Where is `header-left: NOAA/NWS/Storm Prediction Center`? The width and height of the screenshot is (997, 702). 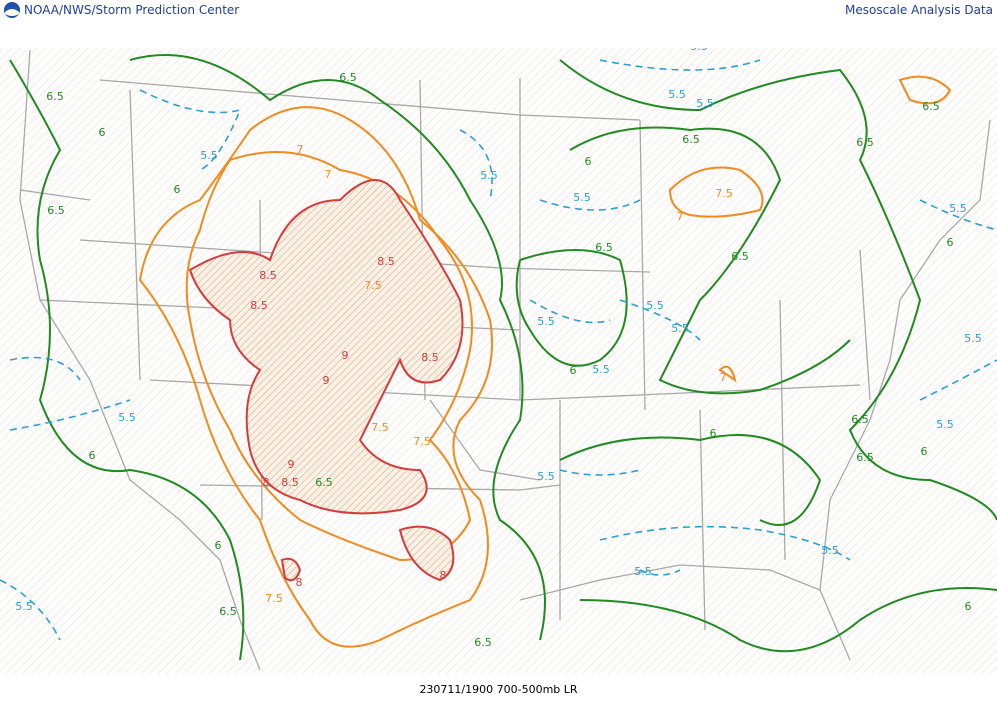 header-left: NOAA/NWS/Storm Prediction Center is located at coordinates (132, 10).